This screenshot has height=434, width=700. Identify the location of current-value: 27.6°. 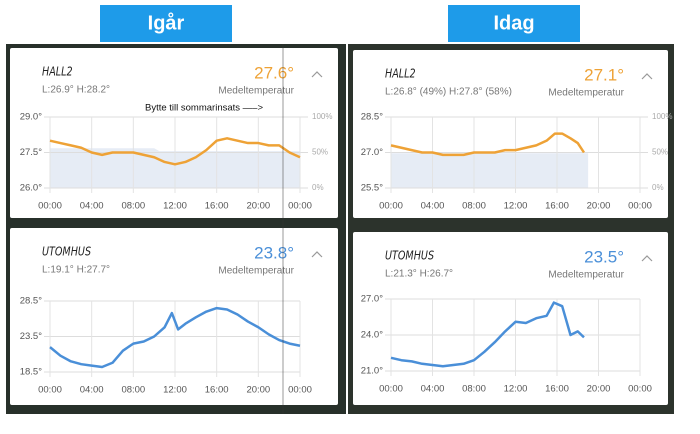
(274, 72).